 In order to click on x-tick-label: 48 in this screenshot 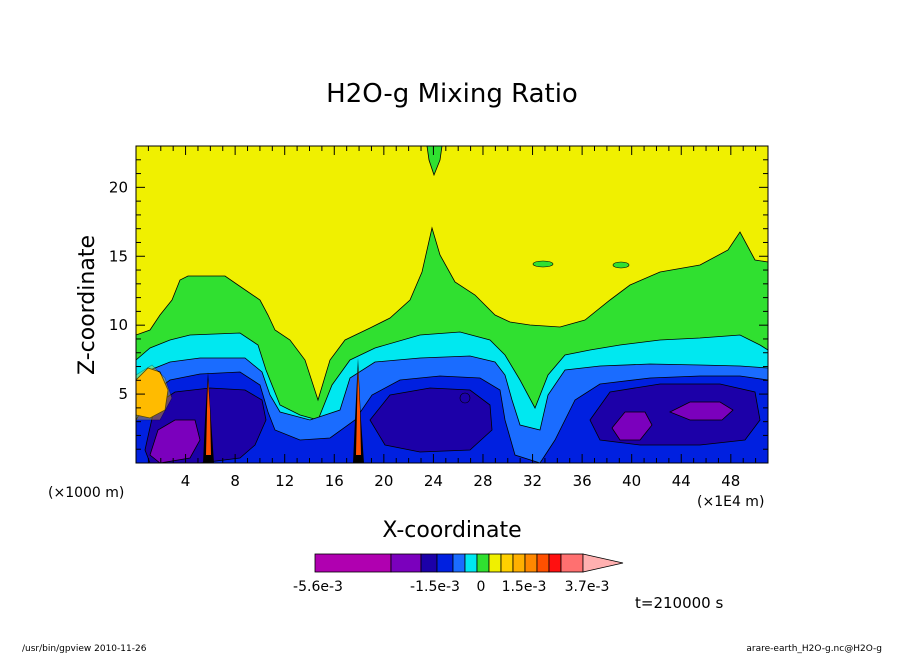, I will do `click(730, 481)`.